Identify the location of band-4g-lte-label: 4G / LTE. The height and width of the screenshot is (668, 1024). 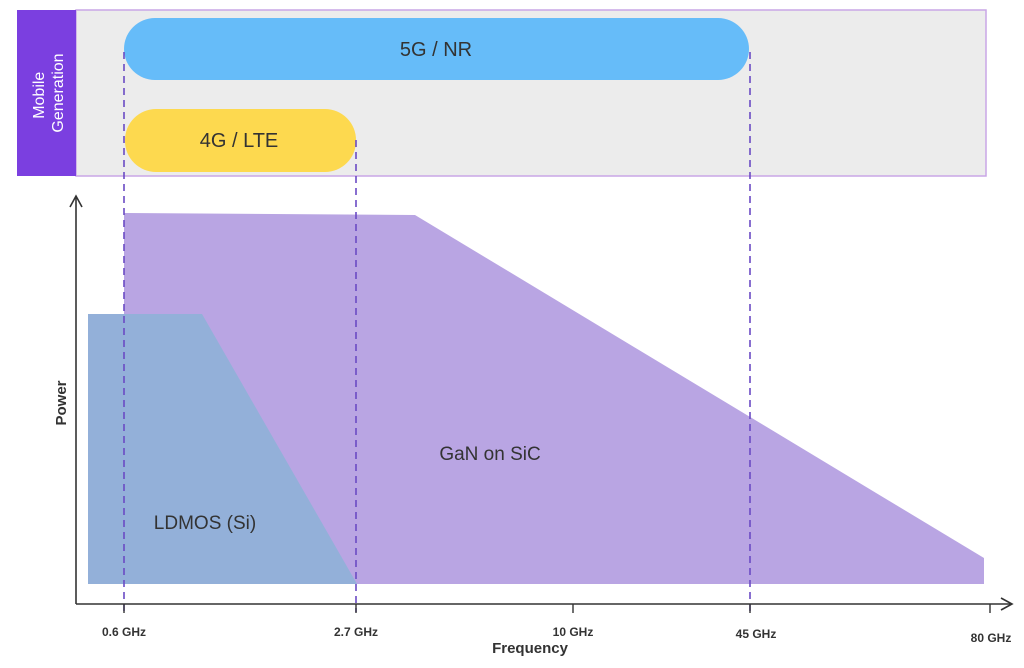
(239, 141).